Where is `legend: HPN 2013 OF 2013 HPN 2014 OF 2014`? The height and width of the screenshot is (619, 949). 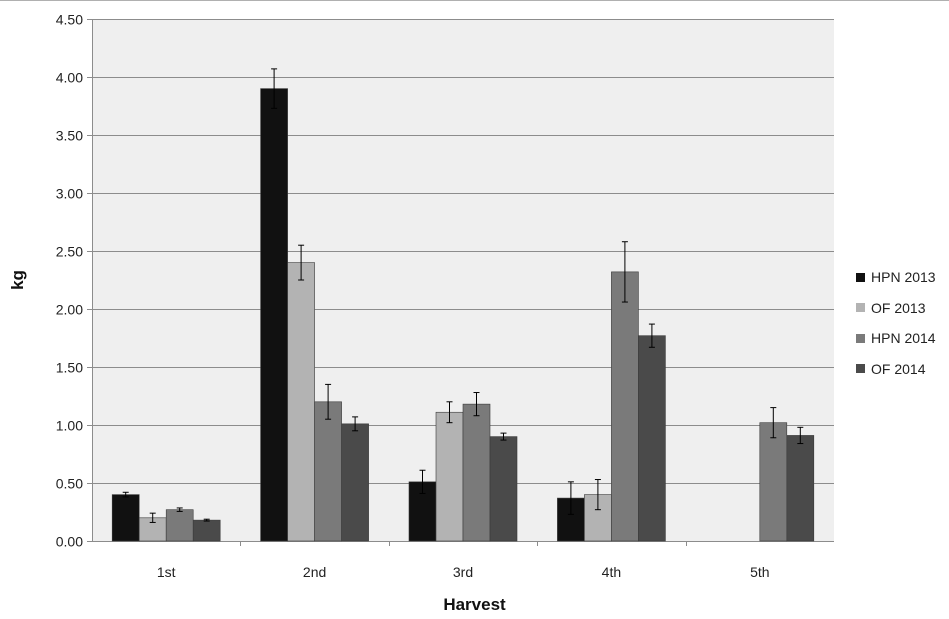 legend: HPN 2013 OF 2013 HPN 2014 OF 2014 is located at coordinates (896, 323).